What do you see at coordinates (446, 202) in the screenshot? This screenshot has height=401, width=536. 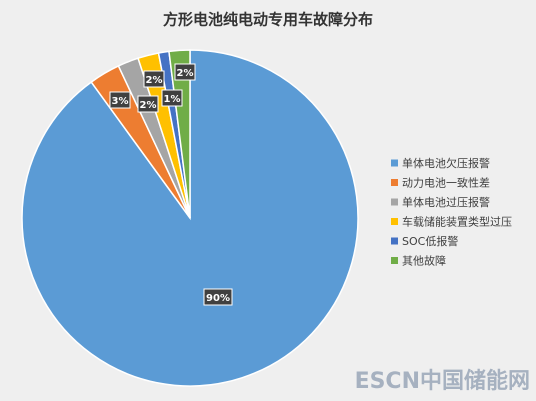 I see `legend-label: 单体电池过压报警` at bounding box center [446, 202].